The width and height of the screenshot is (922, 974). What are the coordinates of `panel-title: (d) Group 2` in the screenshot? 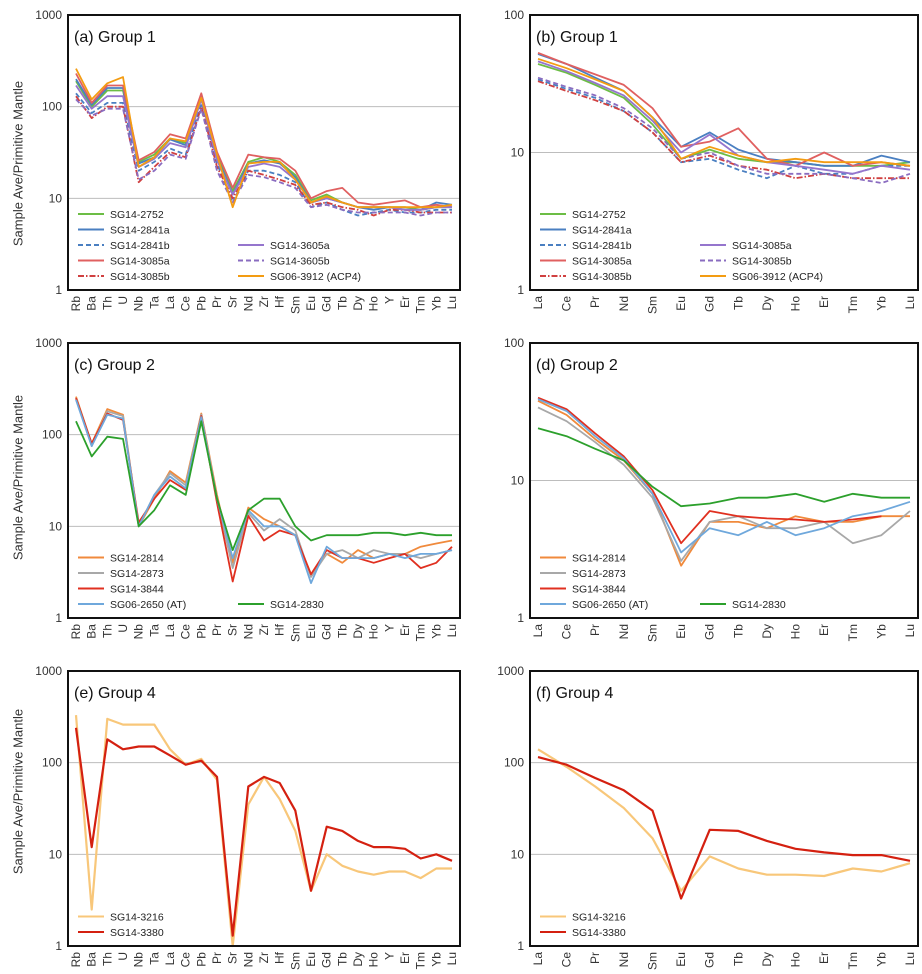 It's located at (577, 365).